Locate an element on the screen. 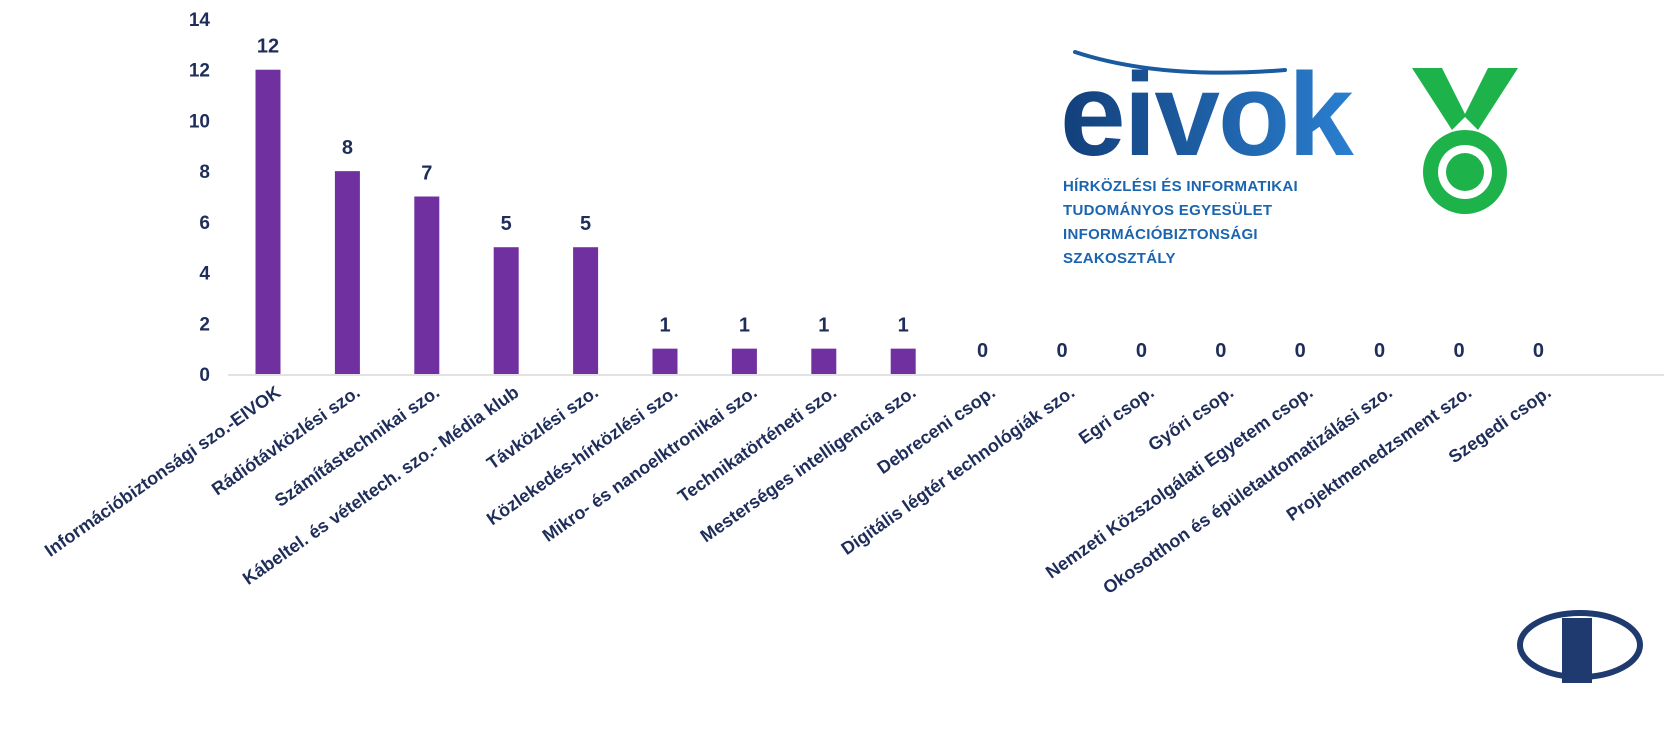 The width and height of the screenshot is (1664, 753). eivok-logo: eivok is located at coordinates (1289, 131).